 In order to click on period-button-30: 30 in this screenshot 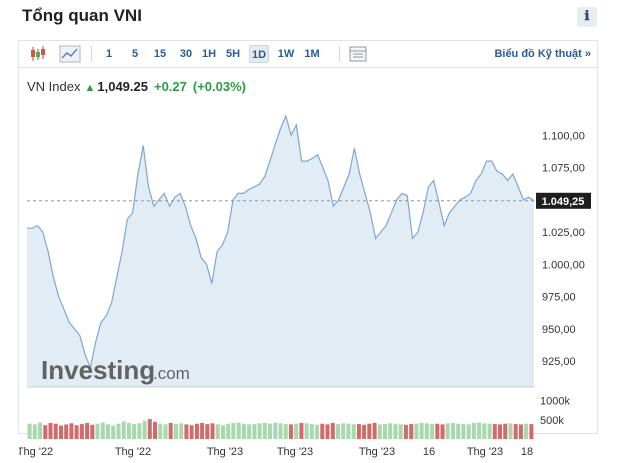, I will do `click(186, 54)`.